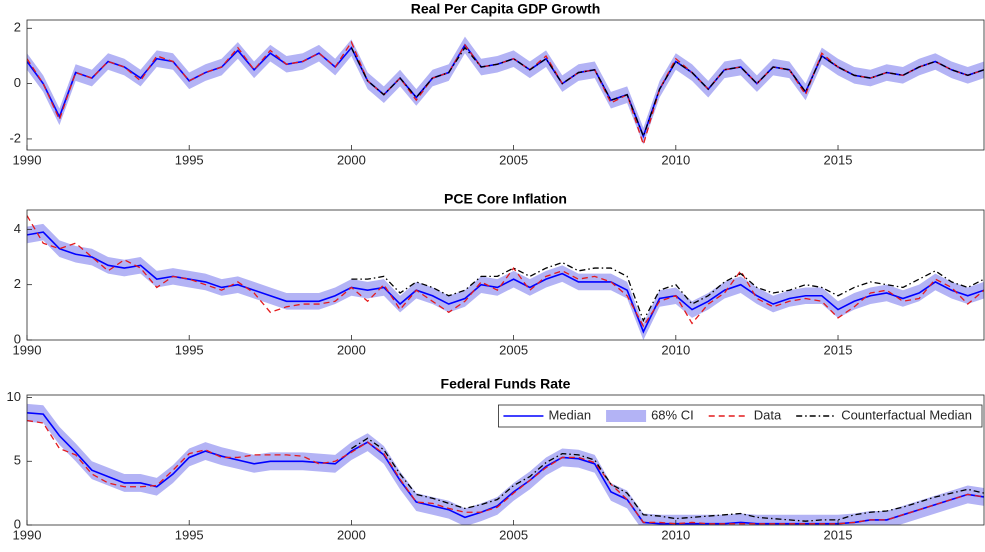 The width and height of the screenshot is (985, 552). I want to click on subplot-title: Federal Funds Rate, so click(506, 384).